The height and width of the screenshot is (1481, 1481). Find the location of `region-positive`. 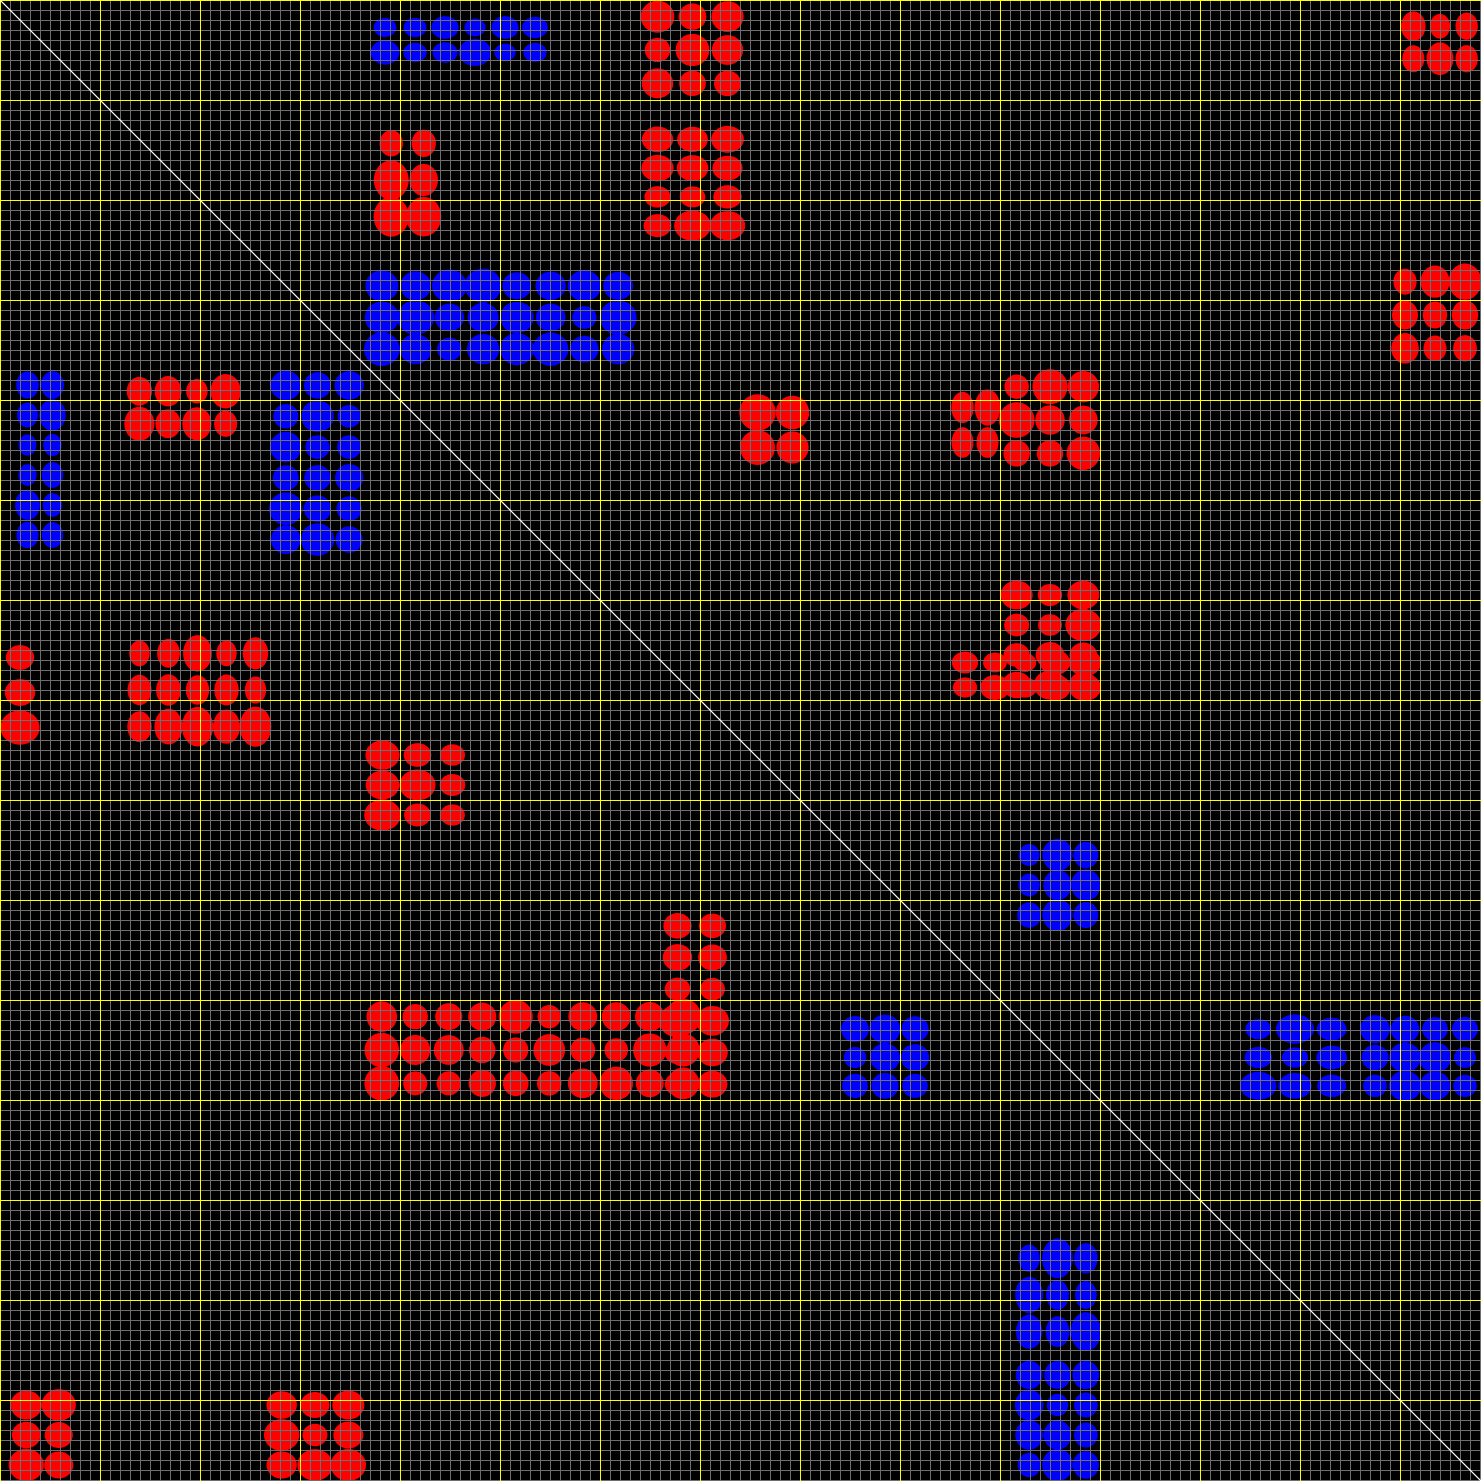

region-positive is located at coordinates (692, 49).